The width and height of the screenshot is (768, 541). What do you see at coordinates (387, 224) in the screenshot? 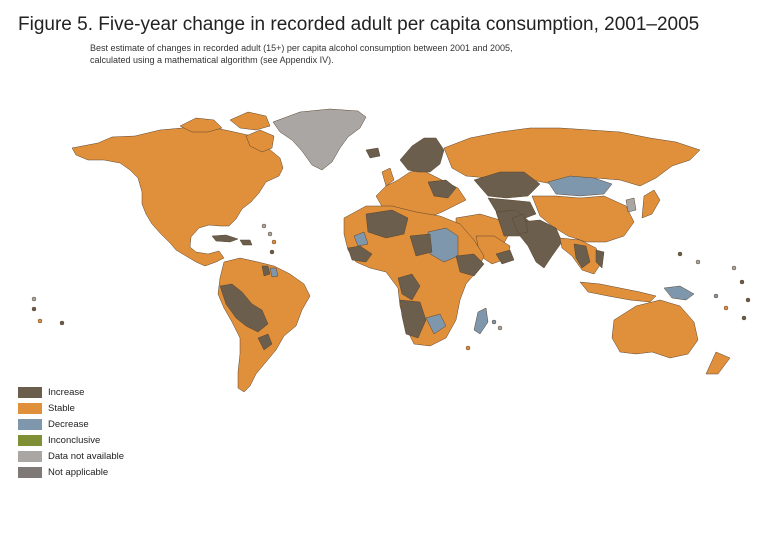
I see `sahel-region` at bounding box center [387, 224].